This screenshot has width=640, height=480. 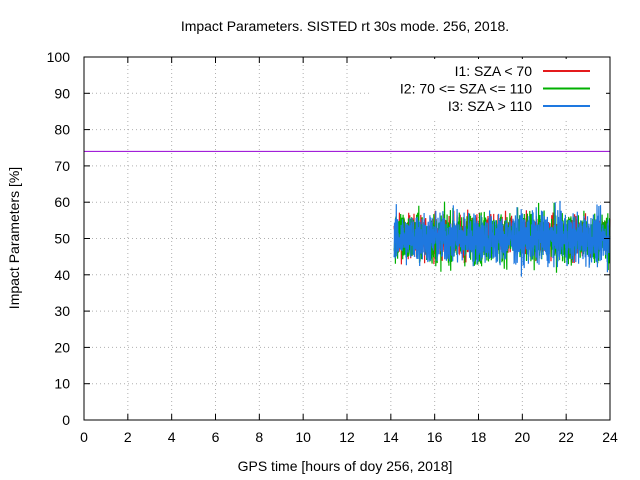 I want to click on x-tick-label: 24, so click(x=610, y=437).